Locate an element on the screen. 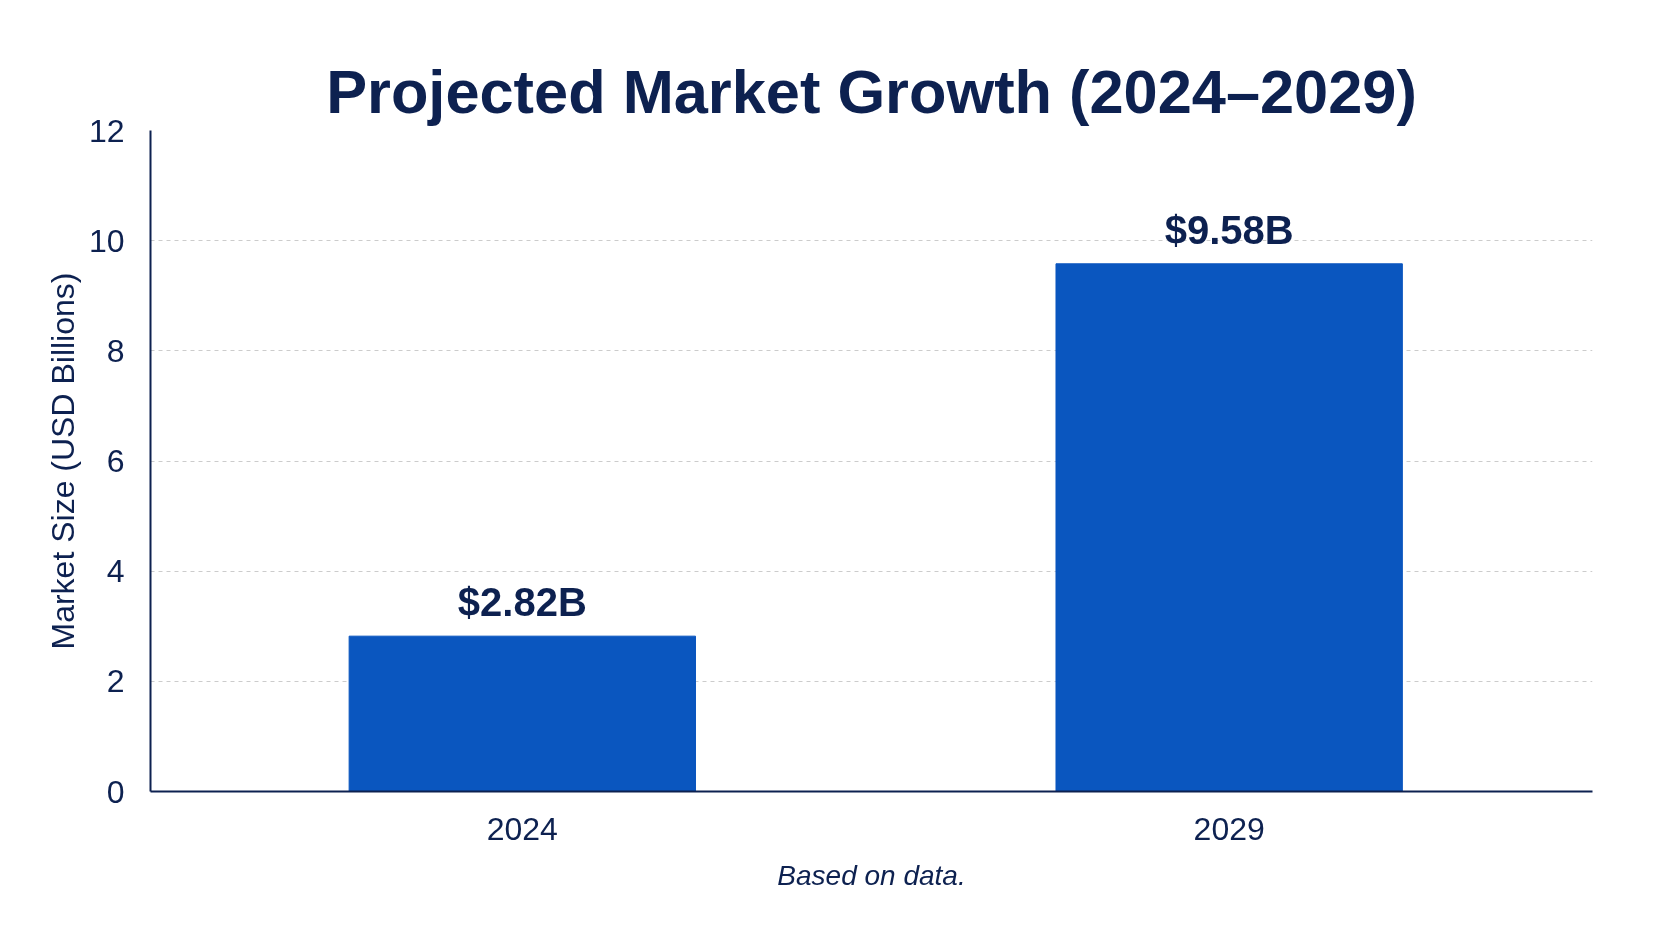  y-tick-label: 6 is located at coordinates (115, 461).